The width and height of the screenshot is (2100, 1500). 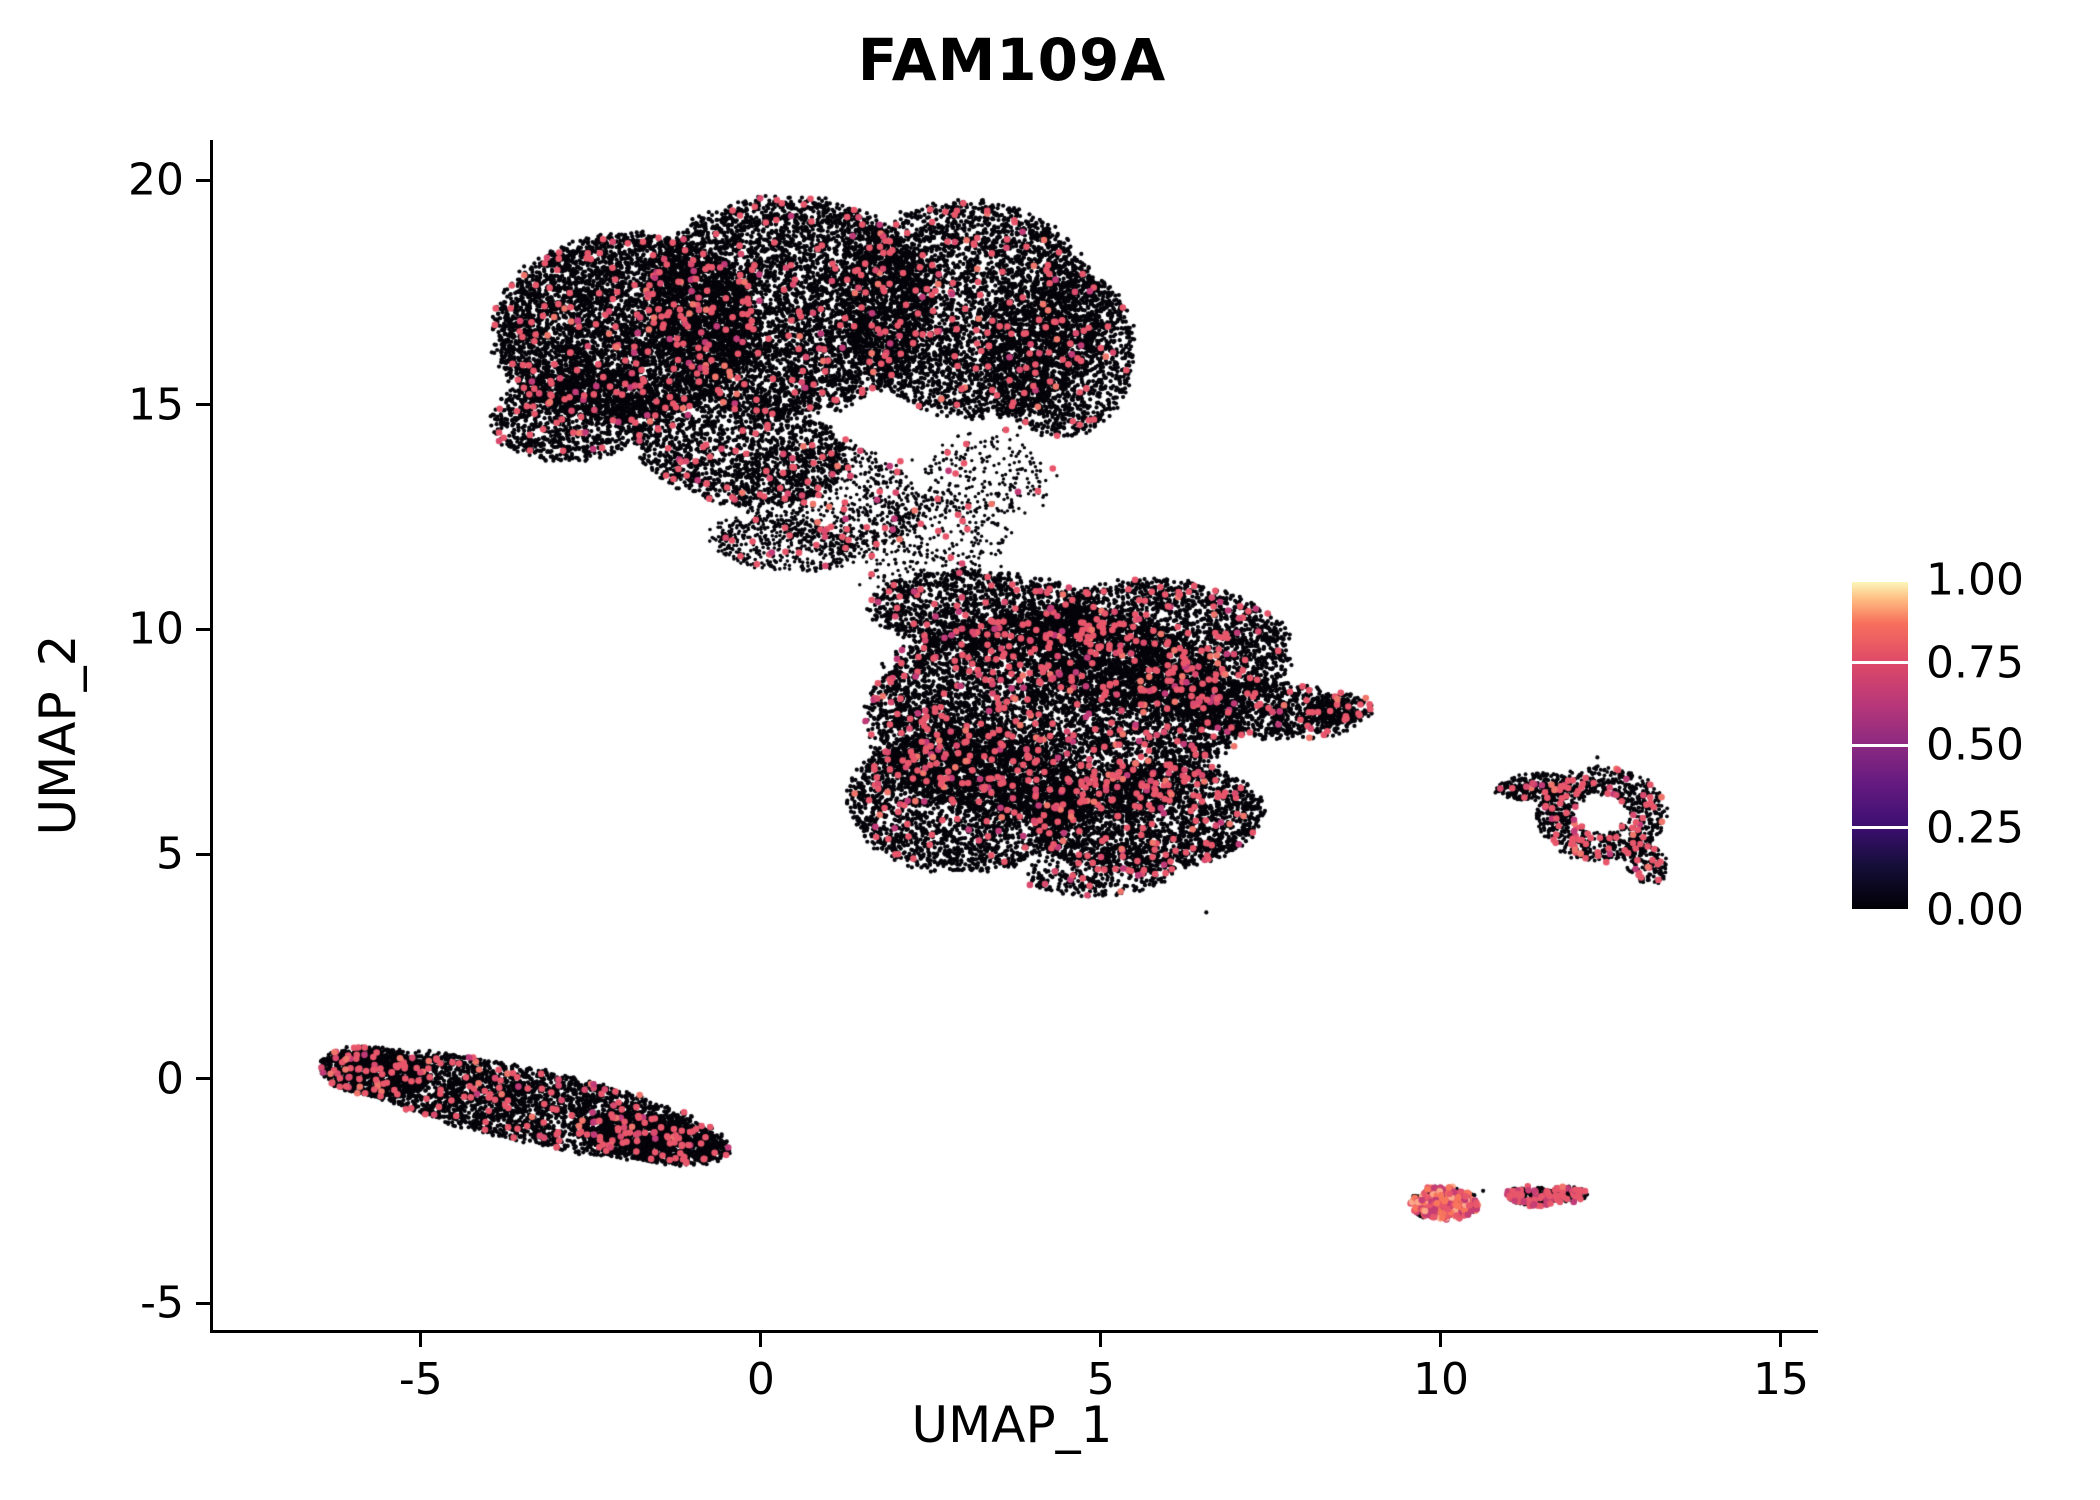 What do you see at coordinates (162, 1303) in the screenshot?
I see `y-tick-label: -5` at bounding box center [162, 1303].